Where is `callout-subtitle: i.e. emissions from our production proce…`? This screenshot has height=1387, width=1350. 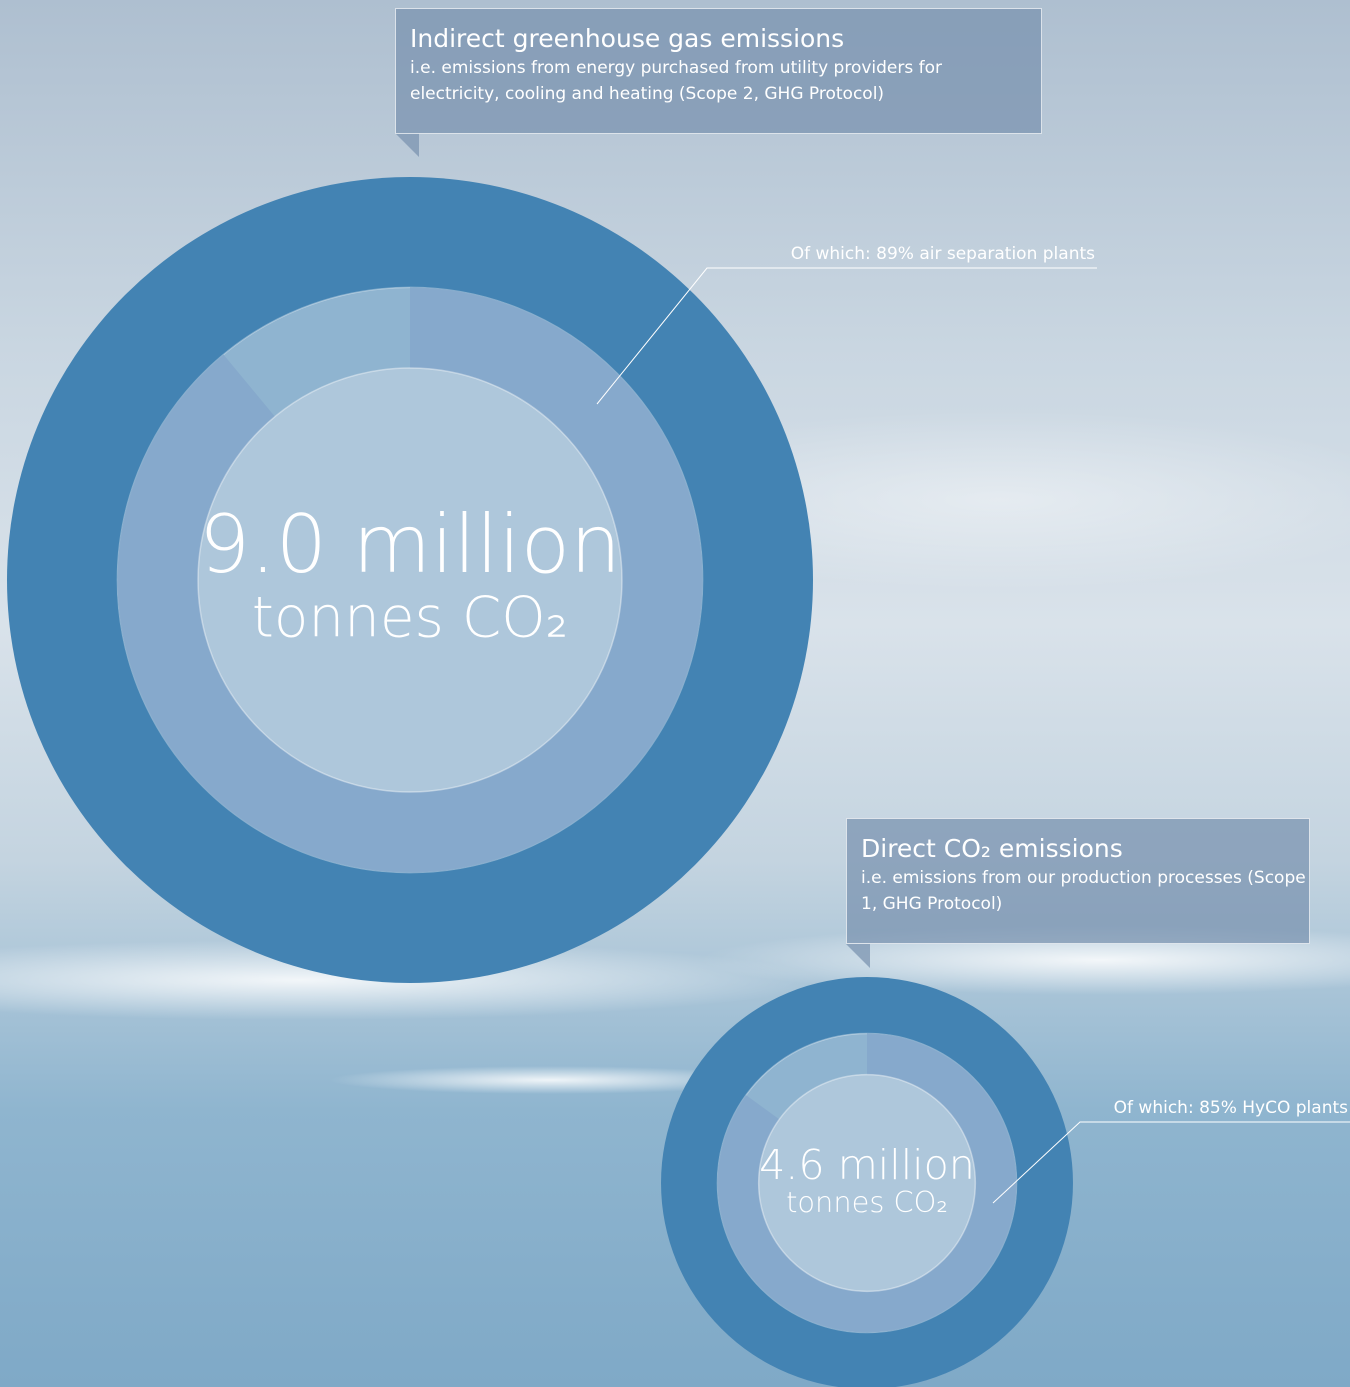
callout-subtitle: i.e. emissions from our production proce… is located at coordinates (1083, 891).